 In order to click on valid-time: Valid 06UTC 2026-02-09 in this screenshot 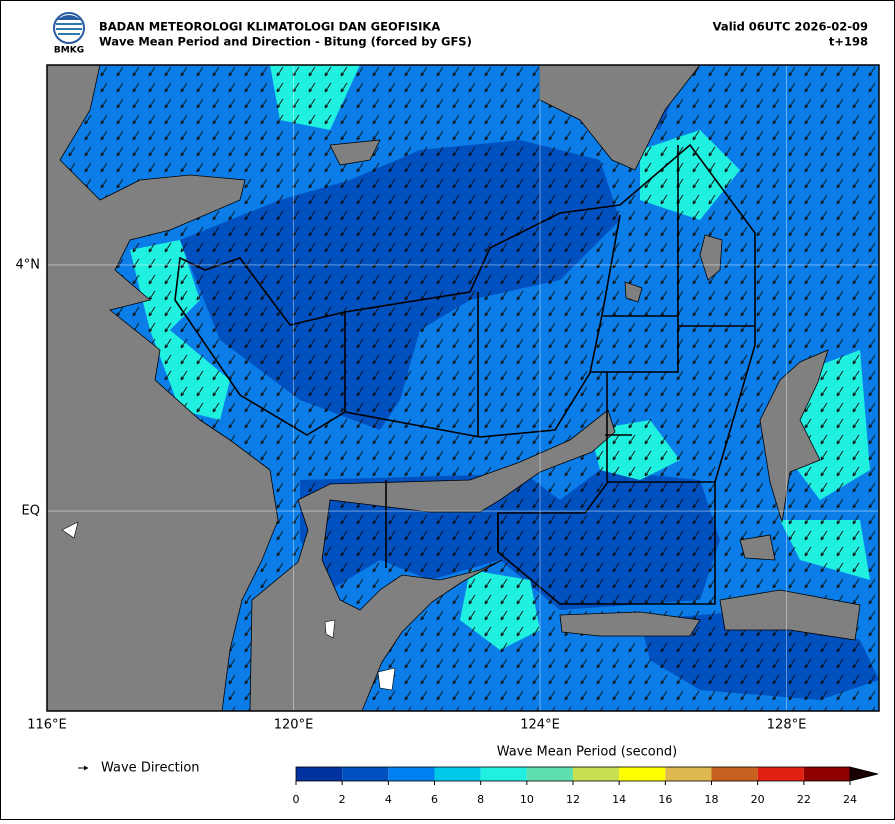, I will do `click(790, 27)`.